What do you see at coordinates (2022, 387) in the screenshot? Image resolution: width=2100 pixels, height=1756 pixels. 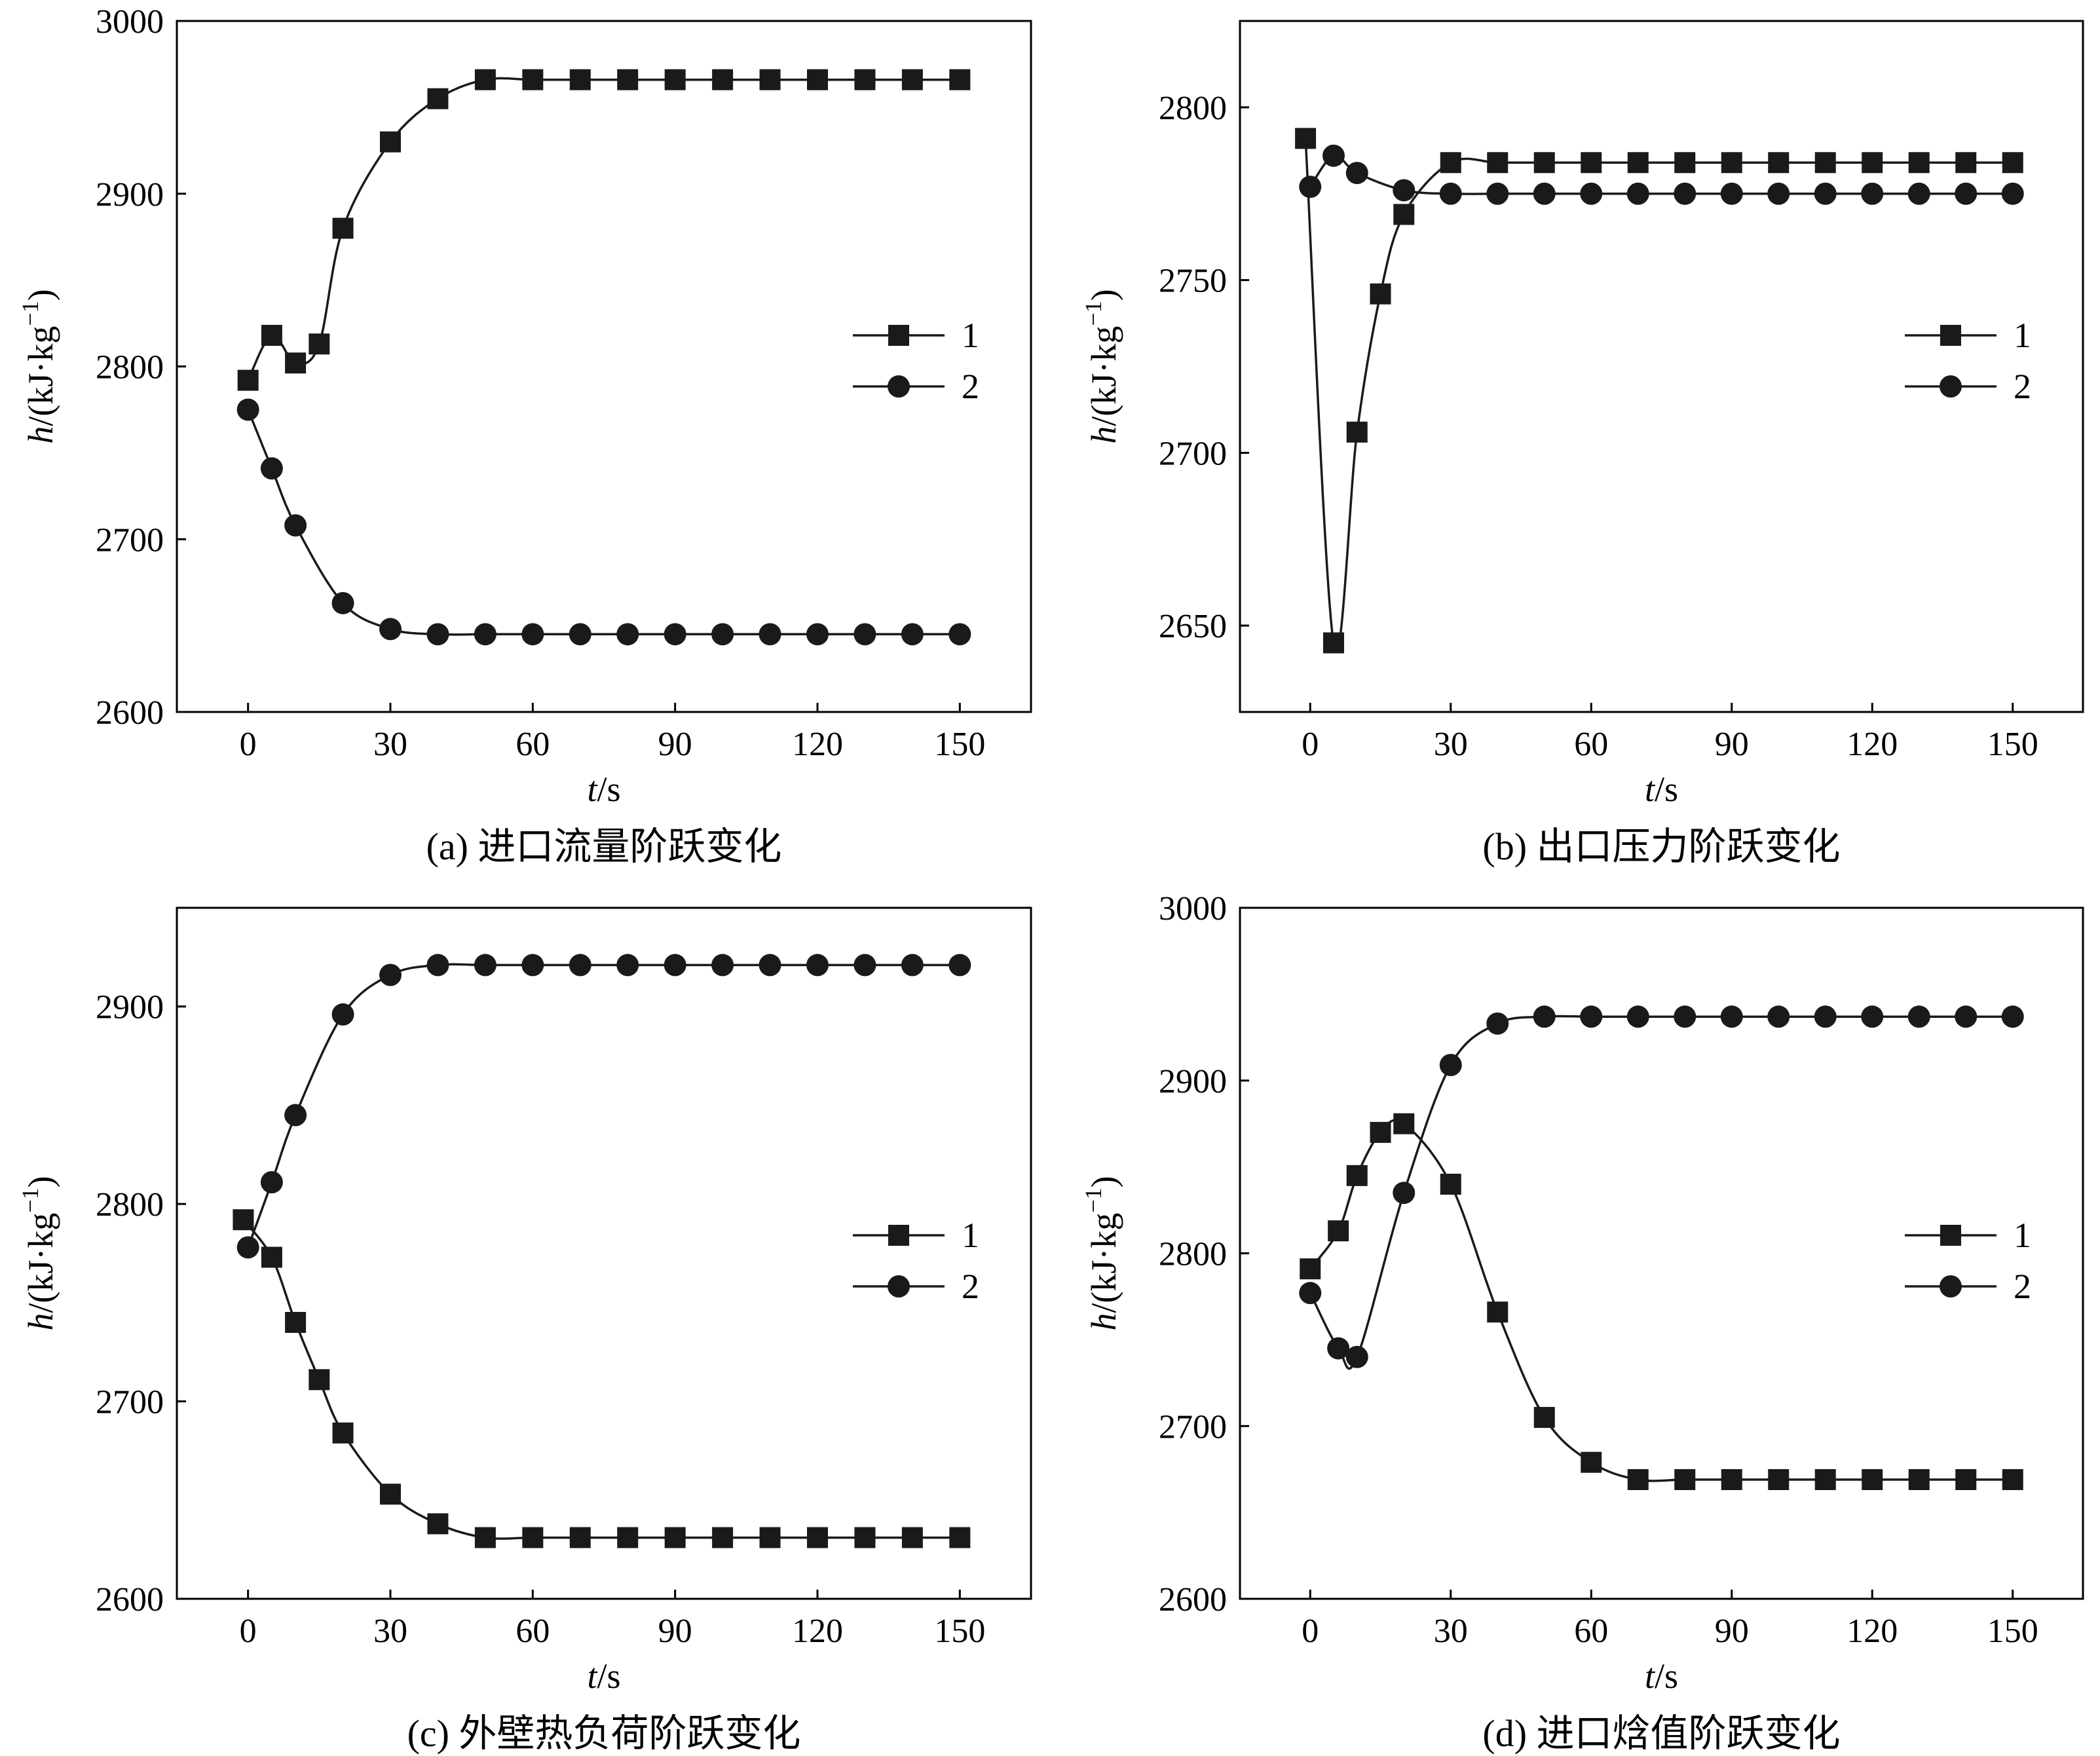 I see `legend-label: 2` at bounding box center [2022, 387].